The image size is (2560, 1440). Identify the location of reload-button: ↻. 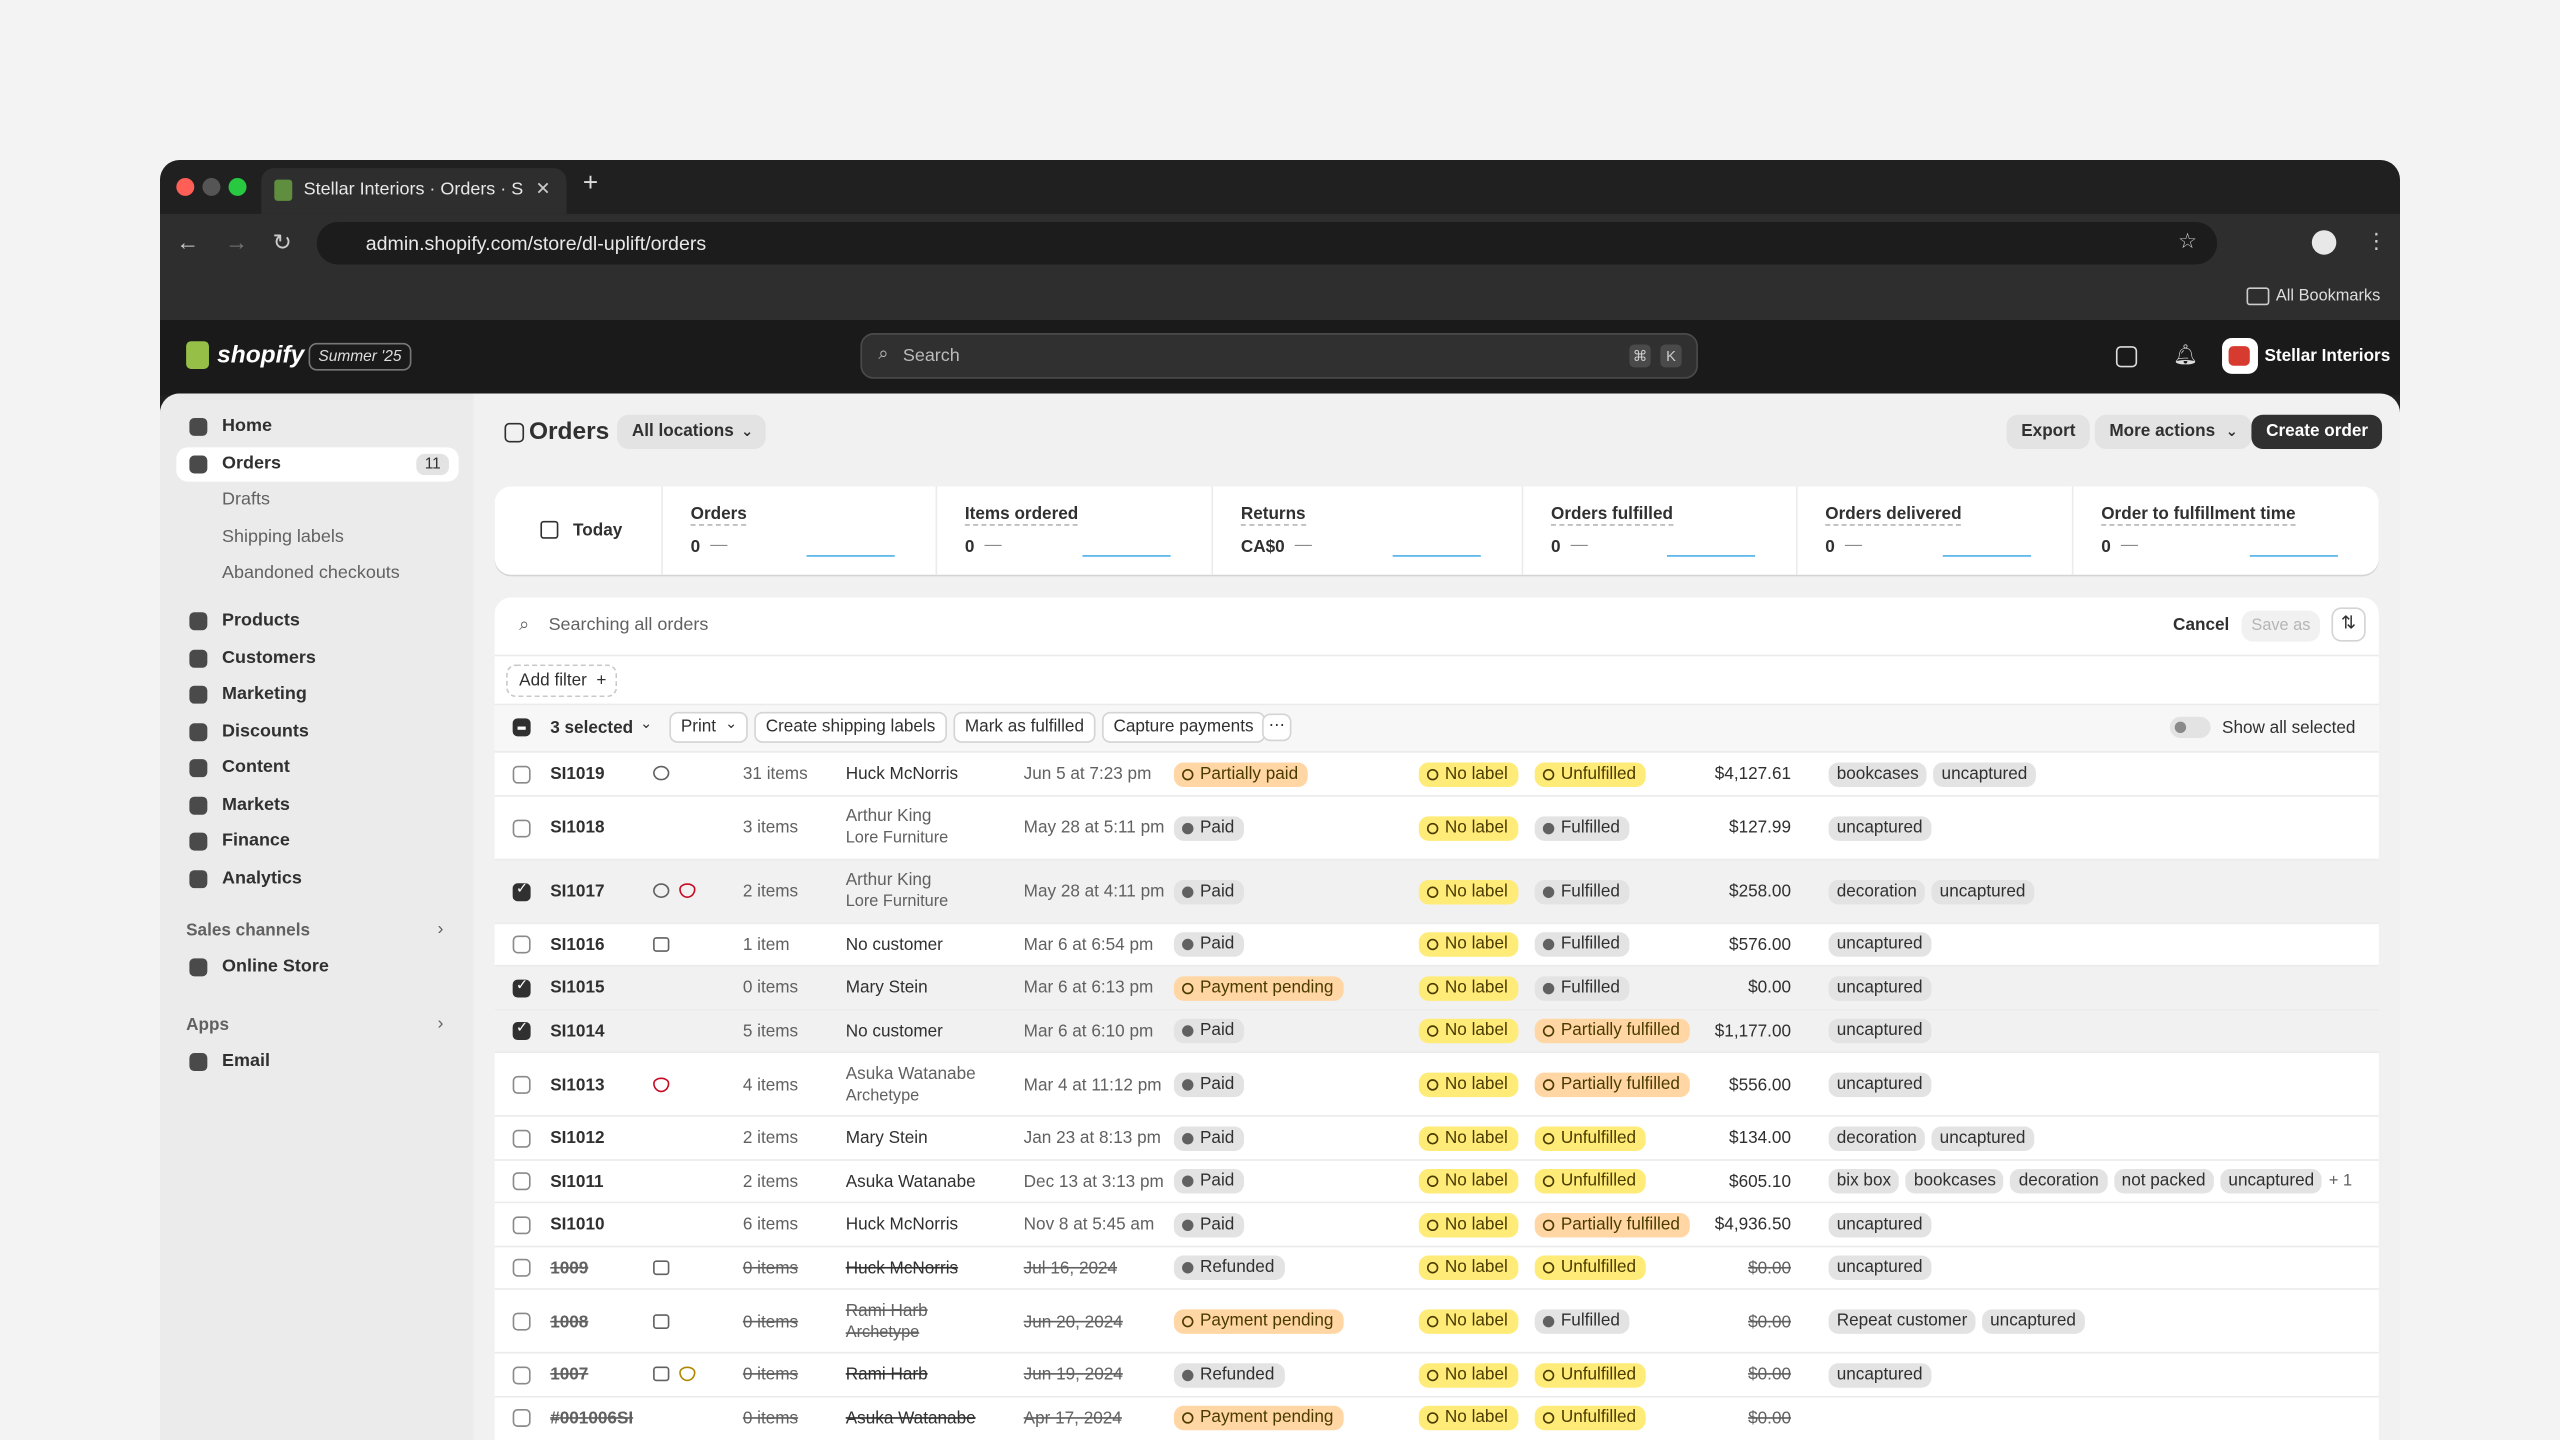
(282, 241).